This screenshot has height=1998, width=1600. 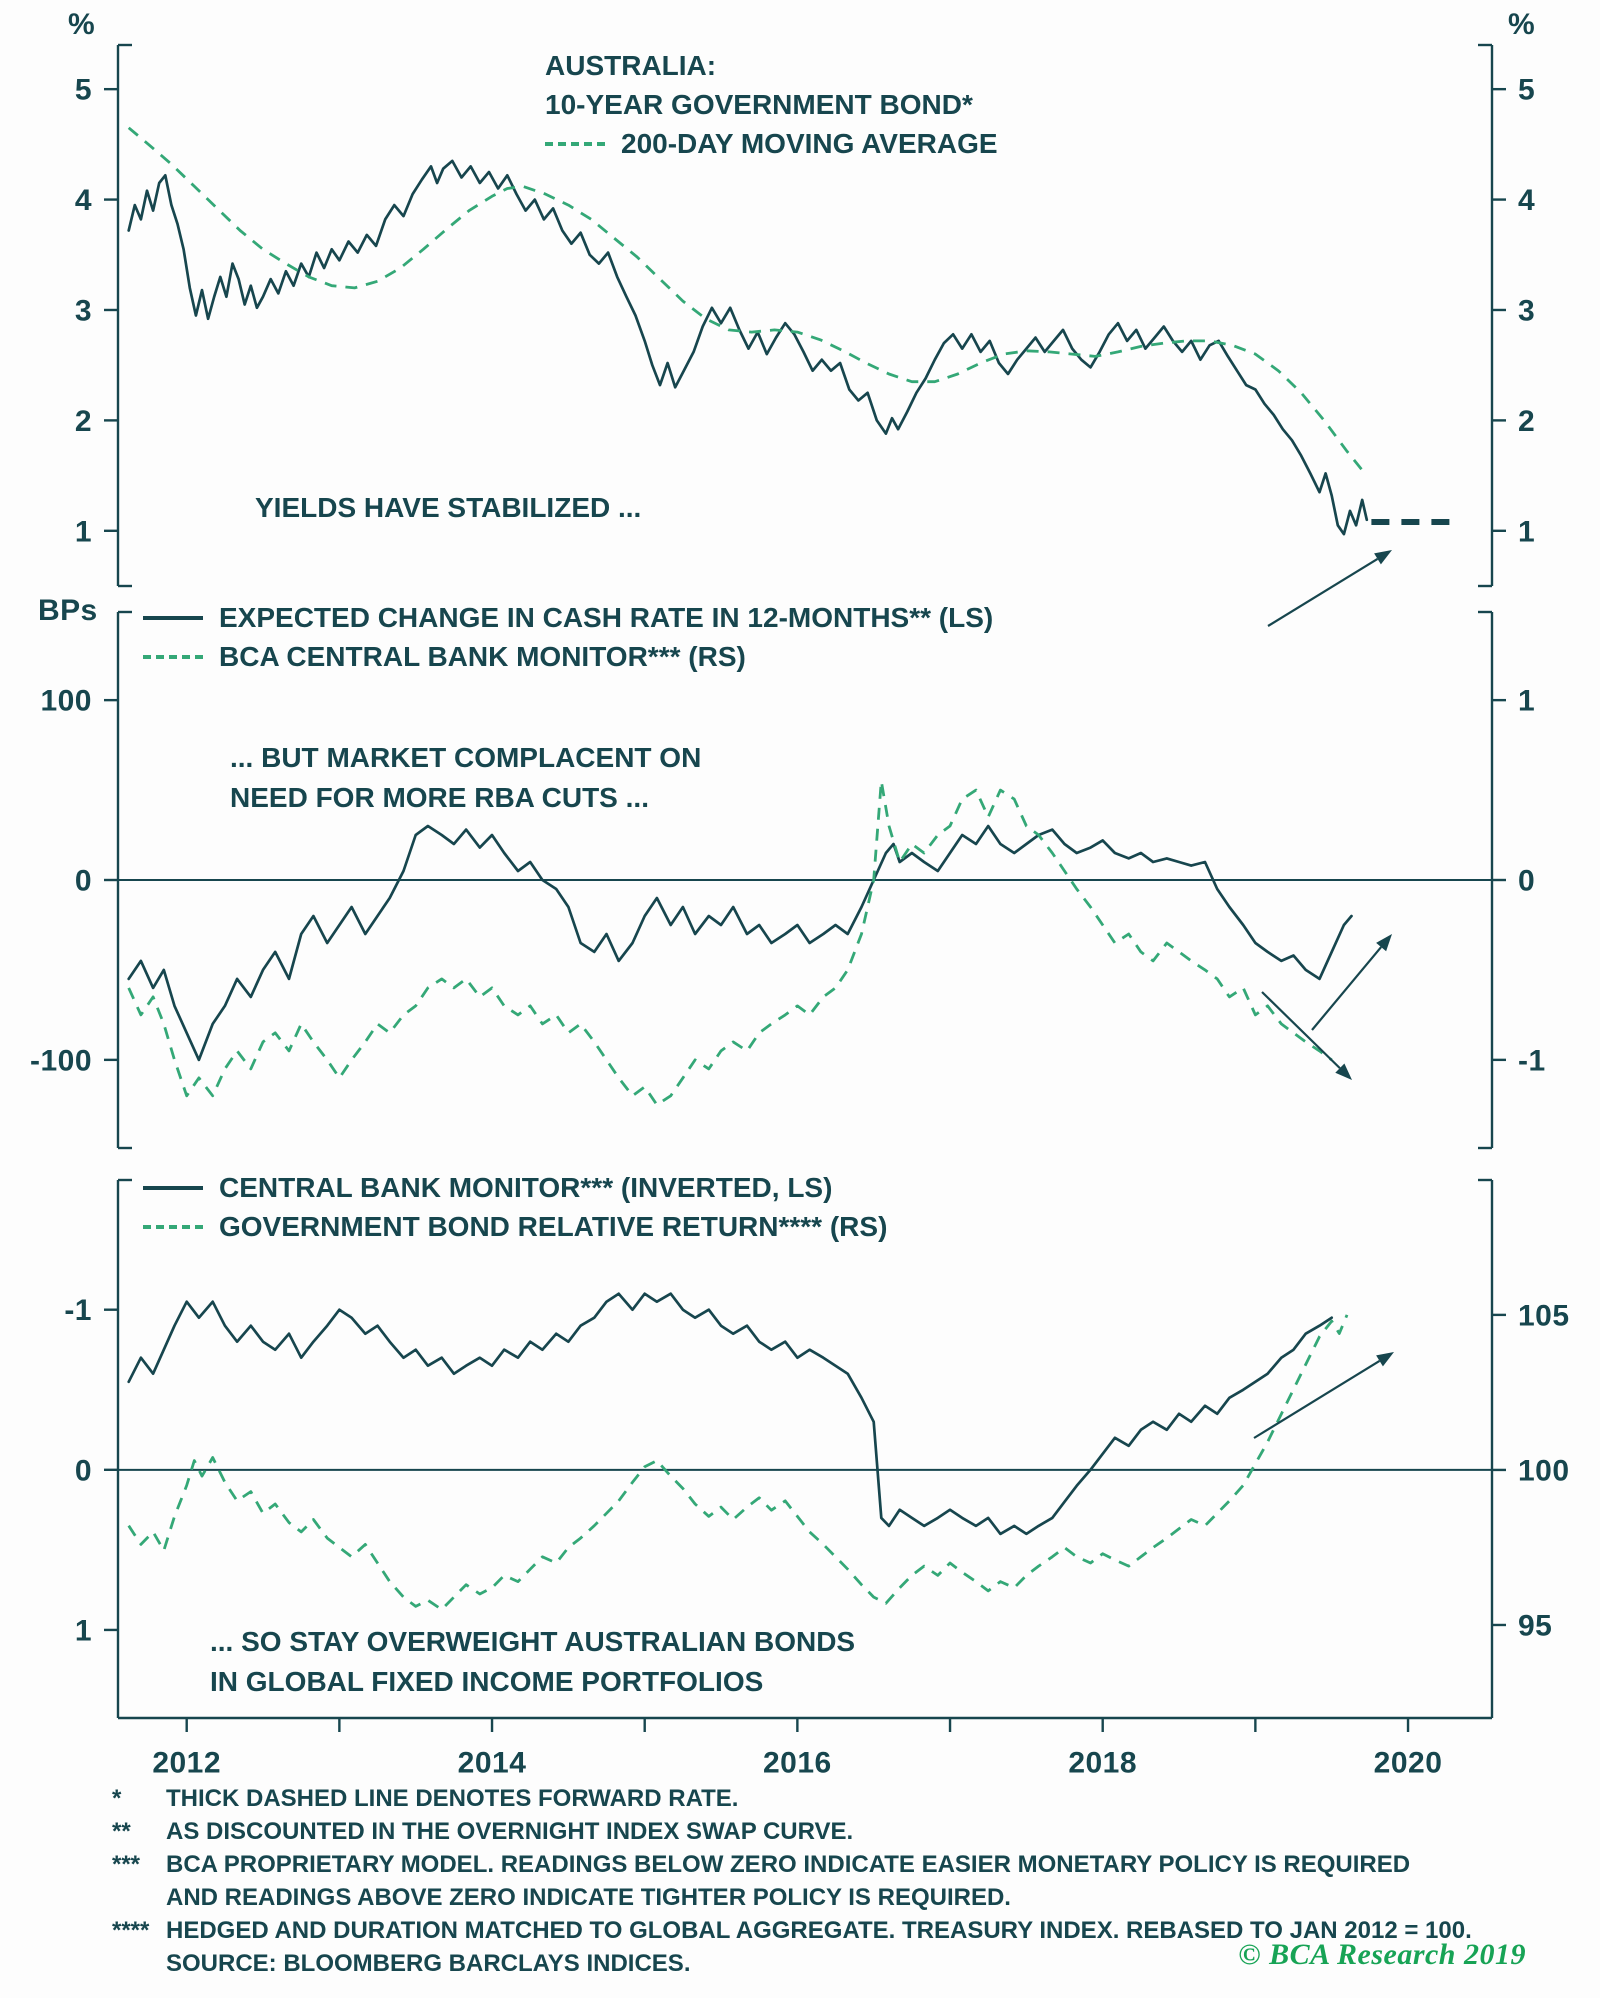 What do you see at coordinates (1522, 24) in the screenshot?
I see `right-axis-unit-label: %` at bounding box center [1522, 24].